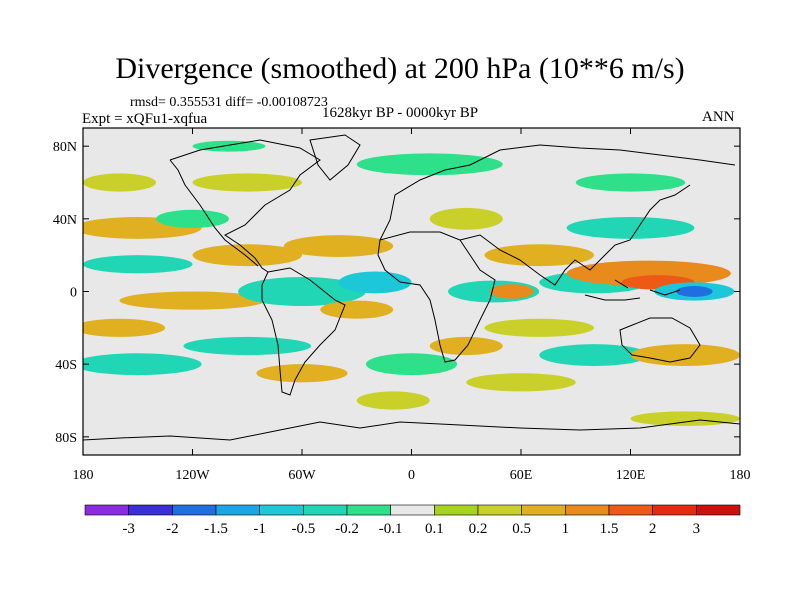 The width and height of the screenshot is (800, 600). Describe the element at coordinates (347, 529) in the screenshot. I see `colorbar-label-5: -0.2` at that location.